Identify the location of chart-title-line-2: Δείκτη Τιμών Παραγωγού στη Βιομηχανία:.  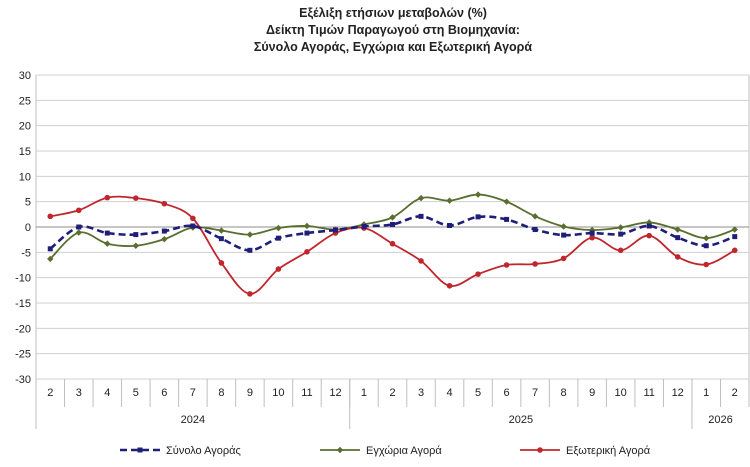
(393, 30).